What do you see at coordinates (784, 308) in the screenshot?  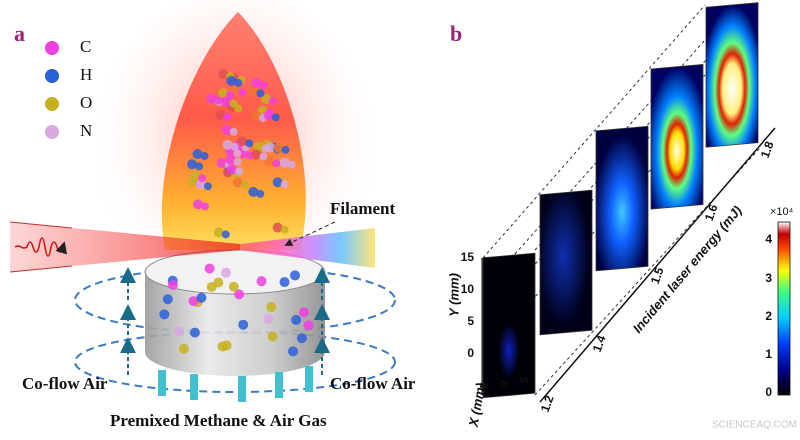 I see `colorbar` at bounding box center [784, 308].